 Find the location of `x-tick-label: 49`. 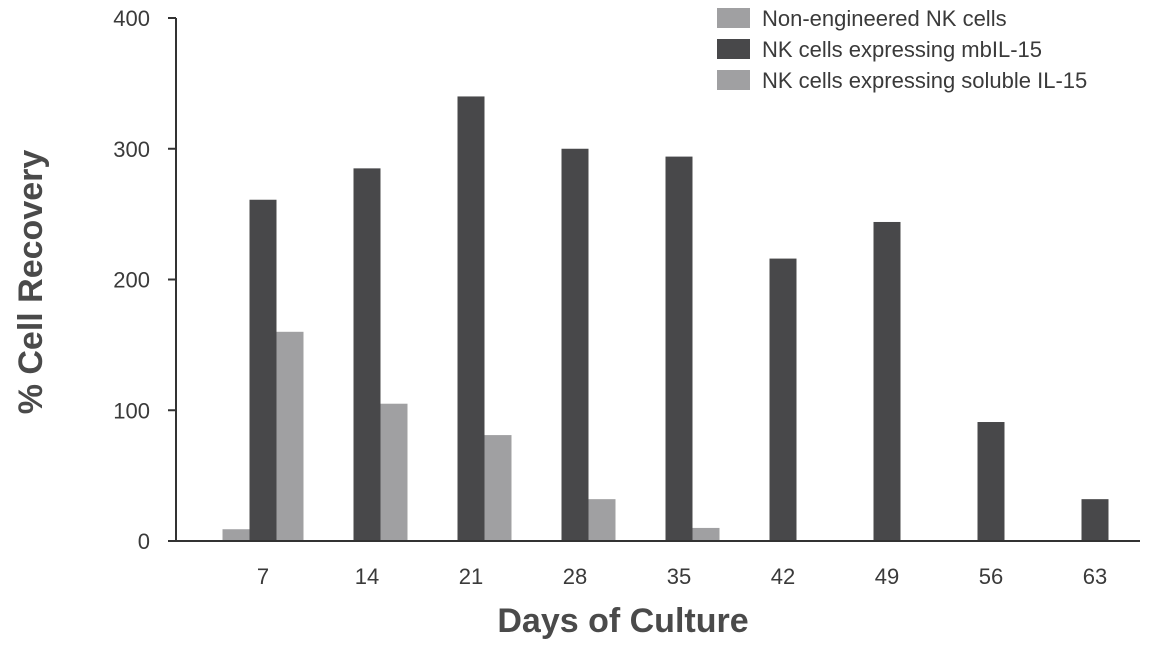

x-tick-label: 49 is located at coordinates (887, 576).